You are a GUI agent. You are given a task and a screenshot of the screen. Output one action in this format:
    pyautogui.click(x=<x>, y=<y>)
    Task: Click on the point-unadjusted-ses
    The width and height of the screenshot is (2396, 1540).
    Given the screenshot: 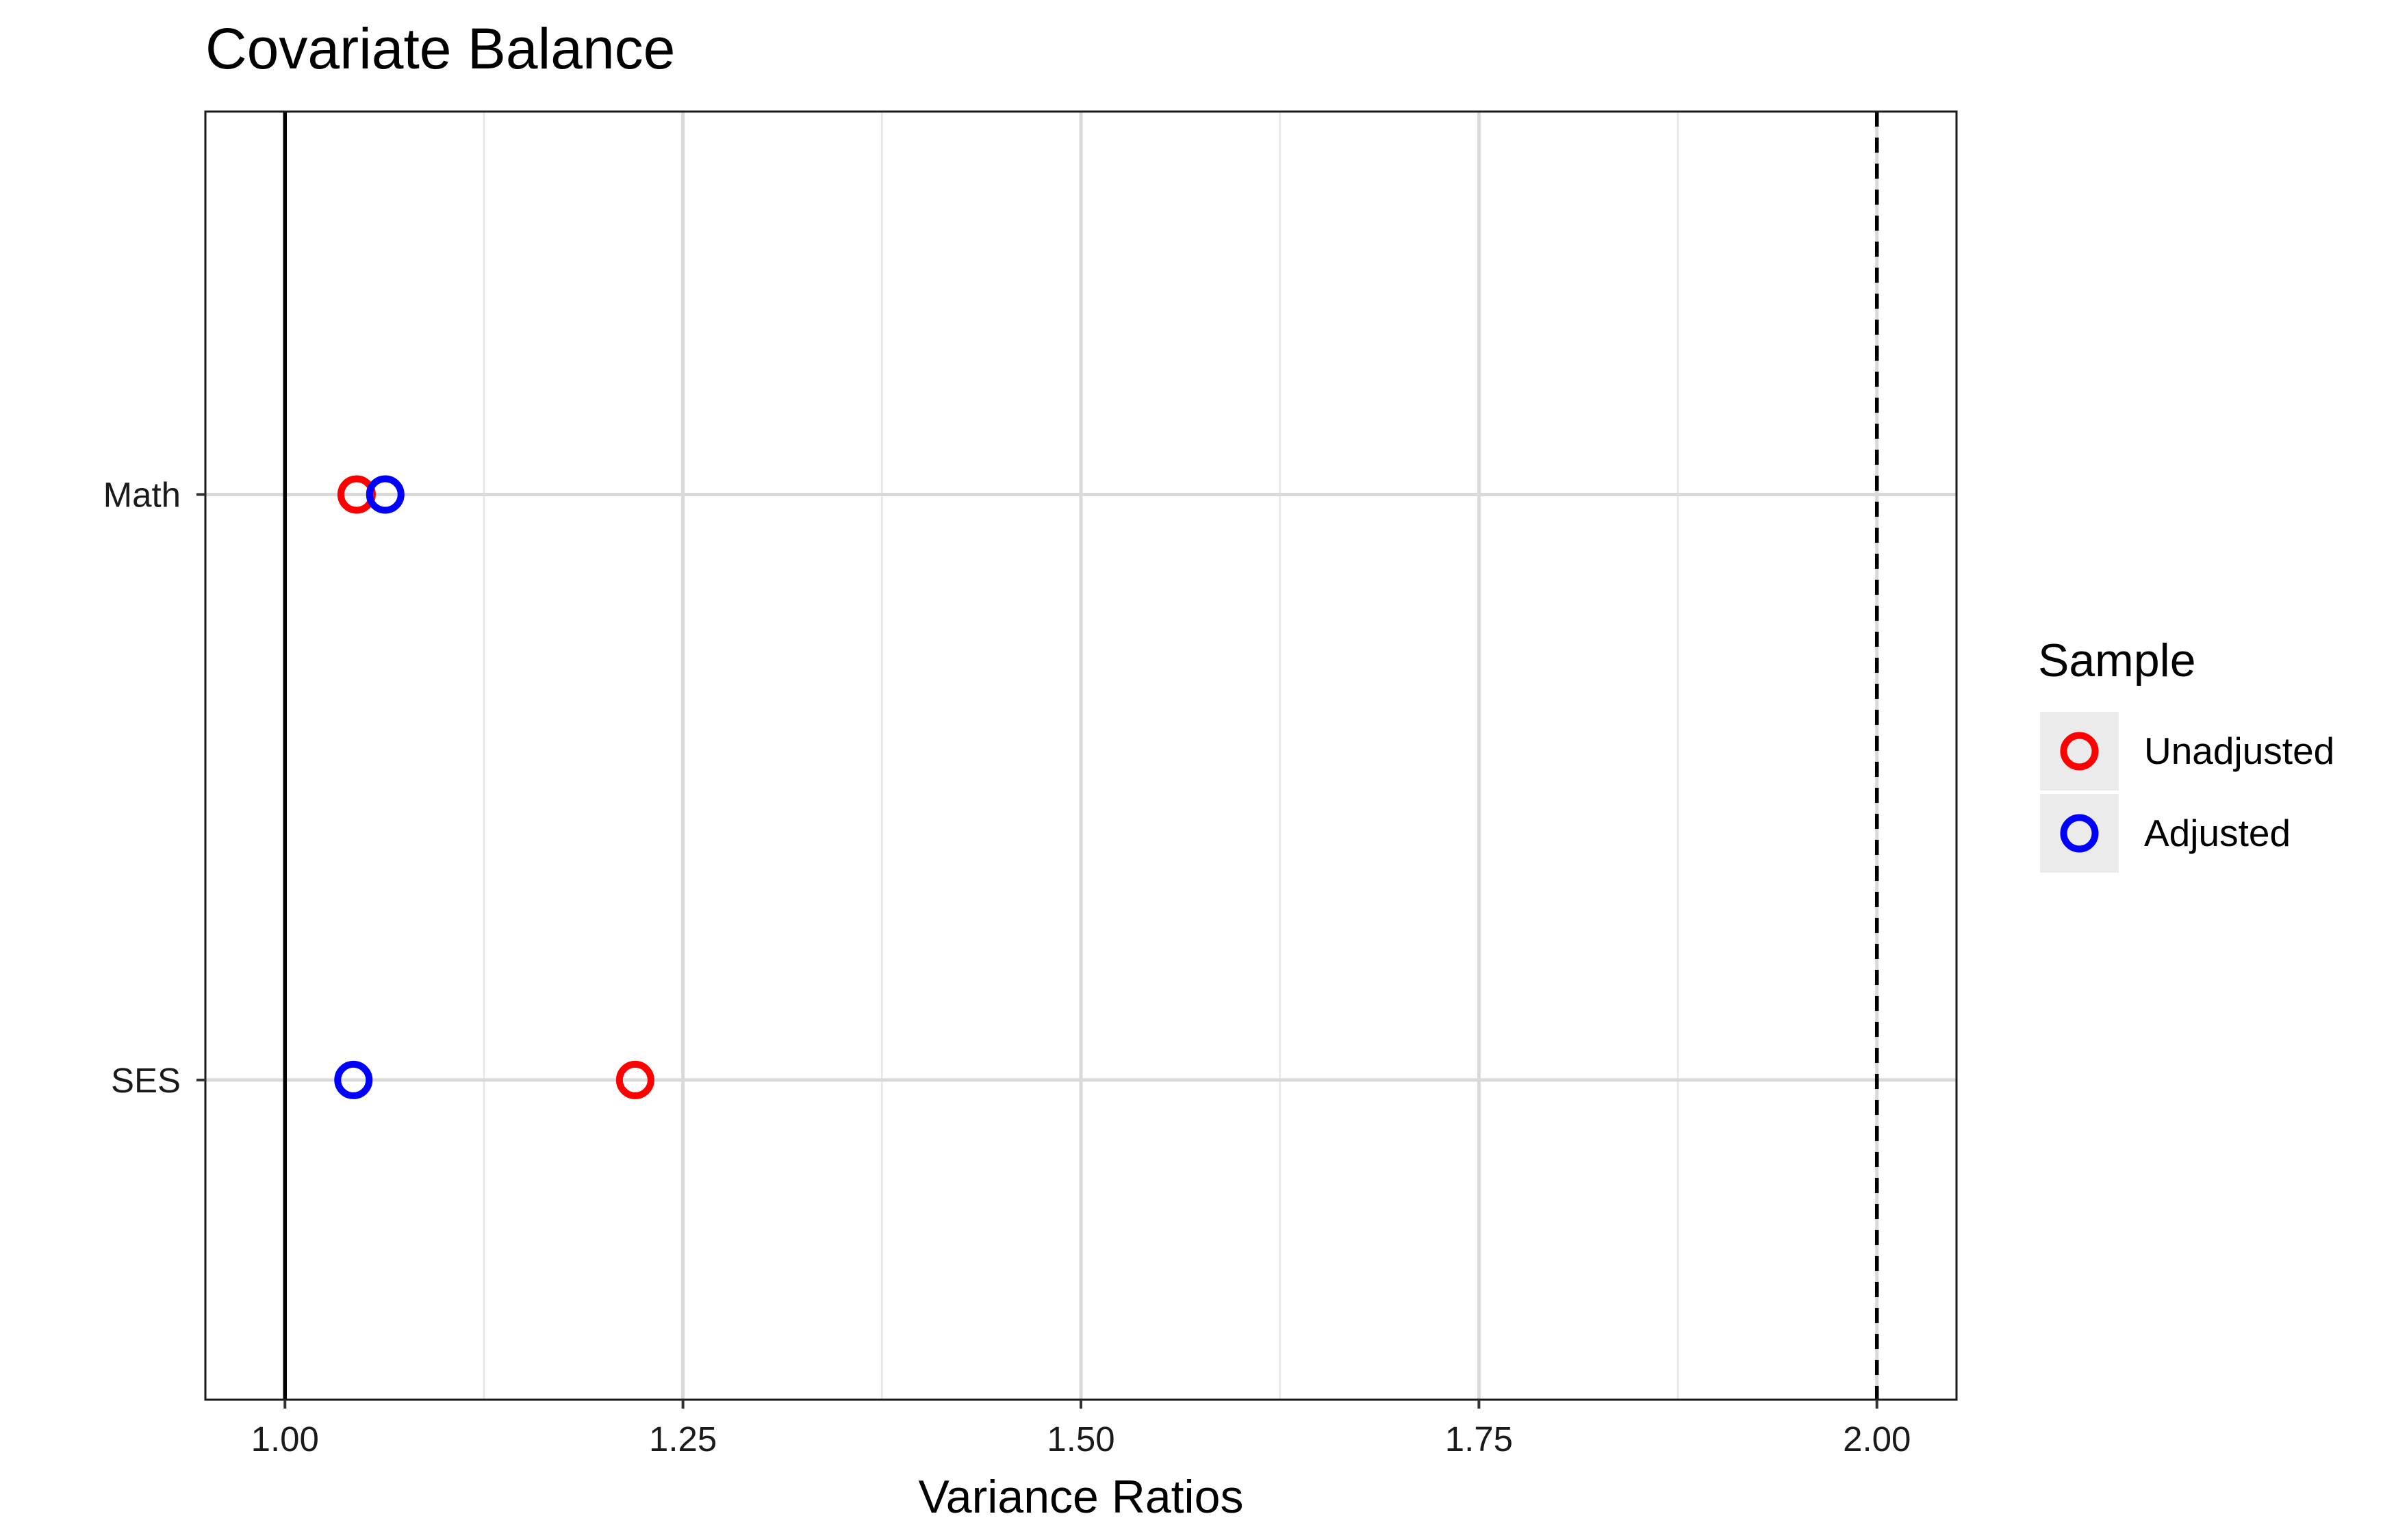 What is the action you would take?
    pyautogui.click(x=634, y=1079)
    